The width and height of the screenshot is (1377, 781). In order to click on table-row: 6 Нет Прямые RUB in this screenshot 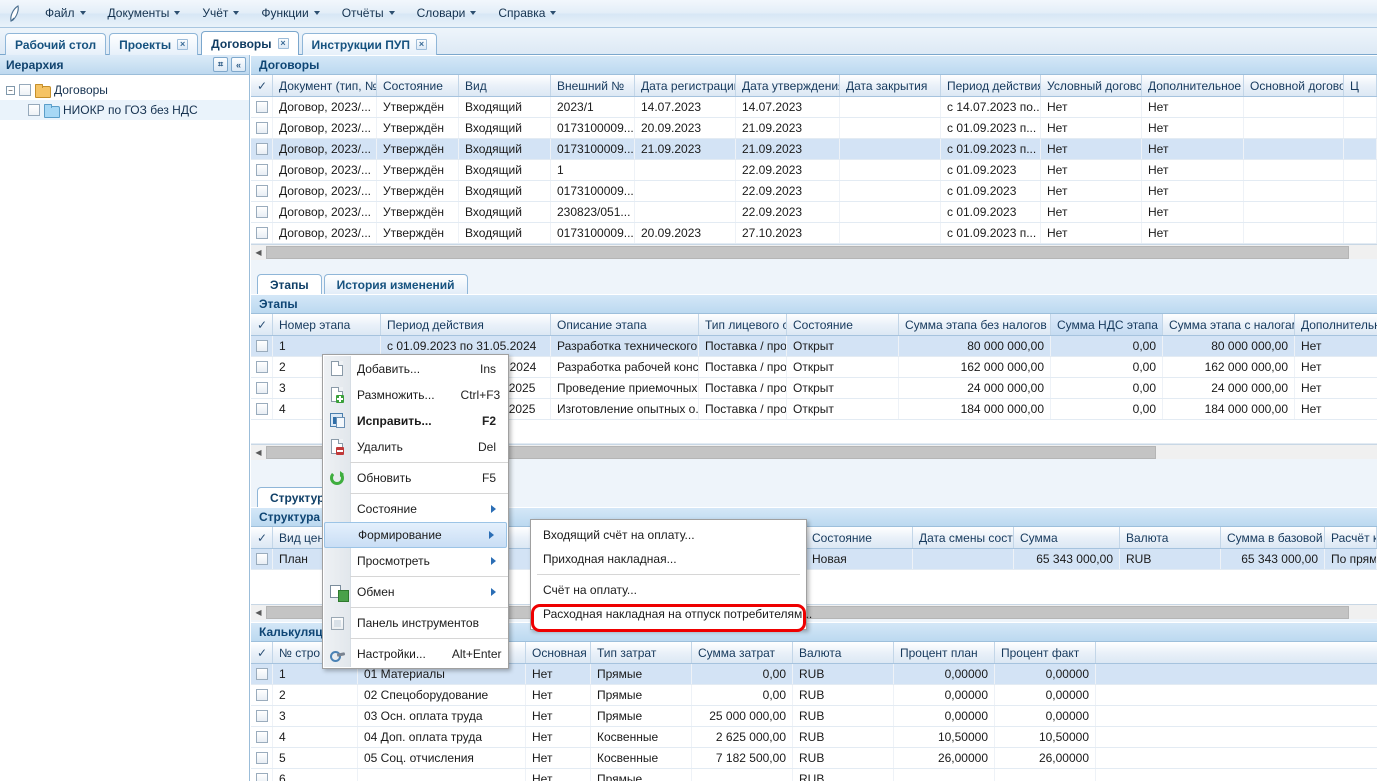, I will do `click(814, 775)`.